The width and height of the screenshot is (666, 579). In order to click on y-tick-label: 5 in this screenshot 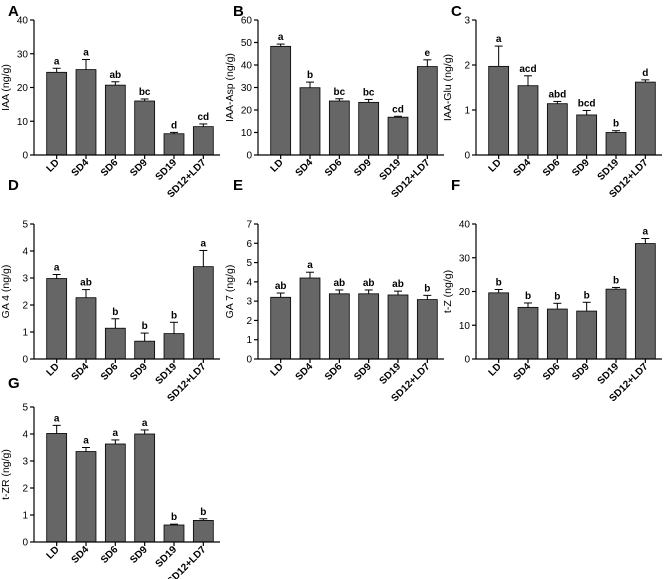, I will do `click(25, 408)`.